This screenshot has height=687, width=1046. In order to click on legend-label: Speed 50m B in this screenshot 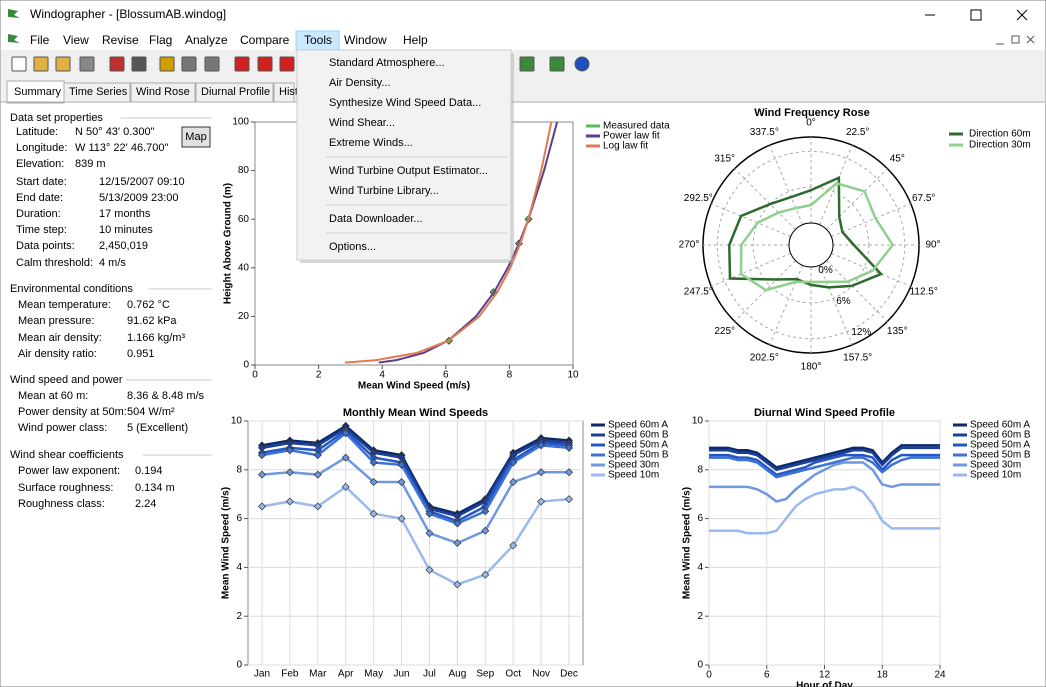, I will do `click(638, 455)`.